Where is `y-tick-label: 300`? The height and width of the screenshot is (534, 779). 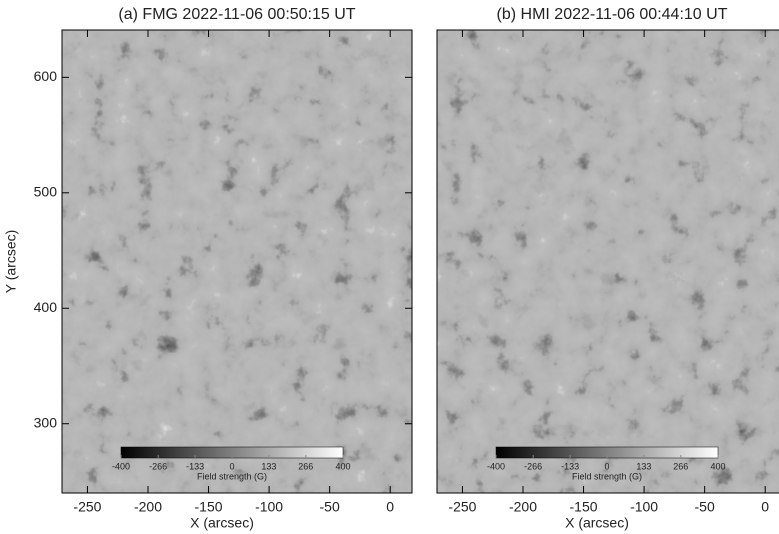
y-tick-label: 300 is located at coordinates (46, 422).